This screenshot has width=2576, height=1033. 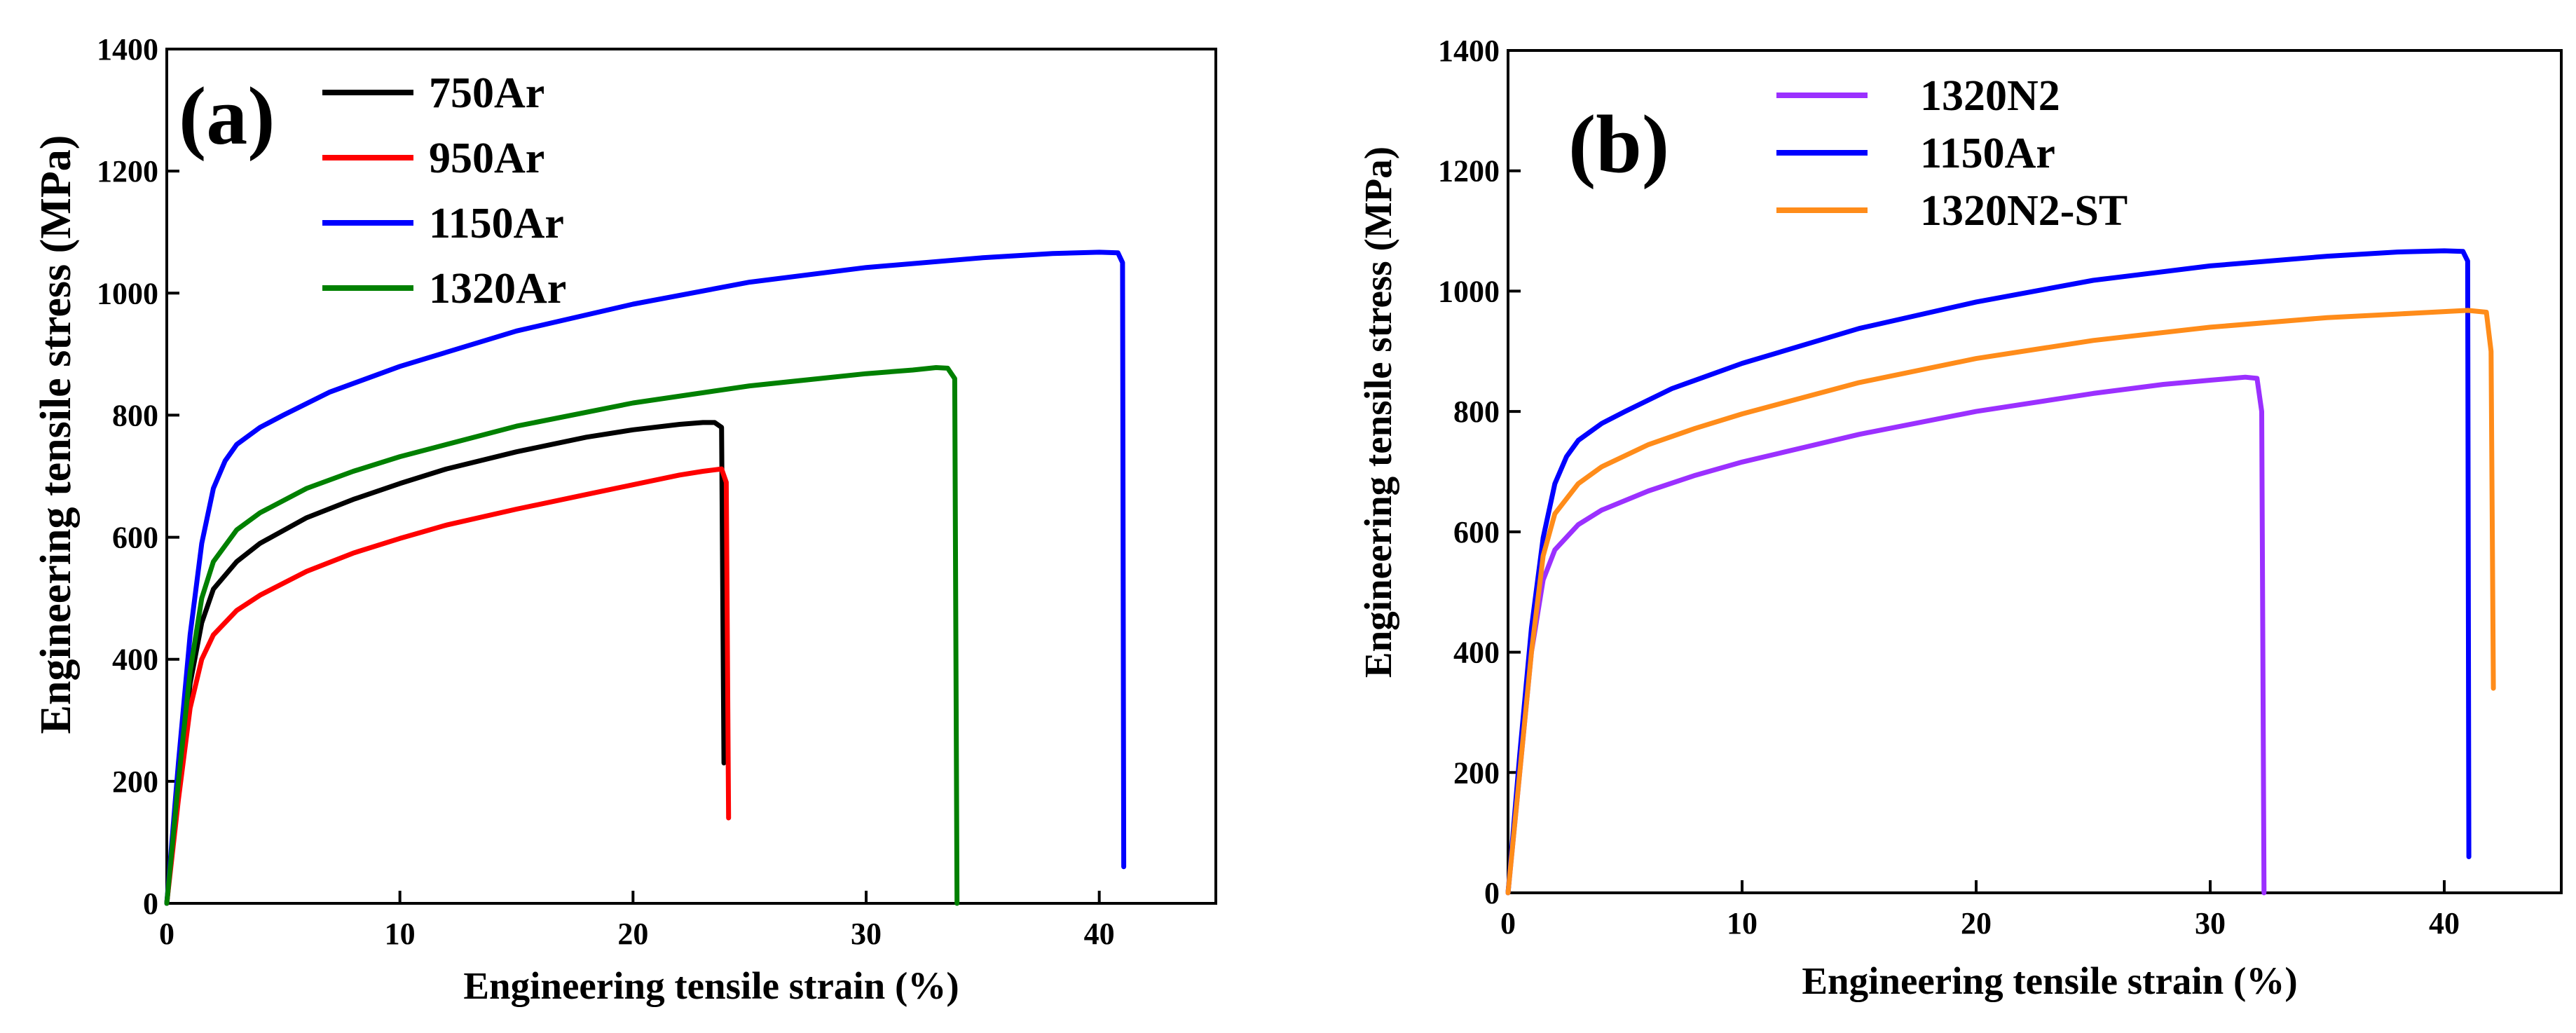 What do you see at coordinates (487, 93) in the screenshot?
I see `legend-label-750ar: 750Ar` at bounding box center [487, 93].